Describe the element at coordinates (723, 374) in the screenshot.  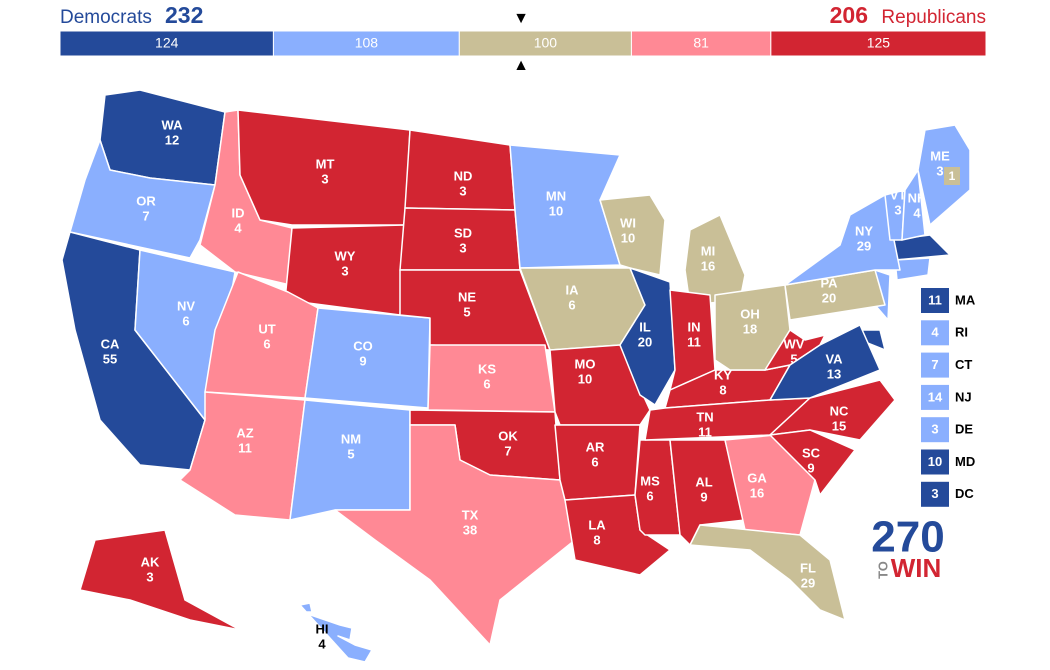
I see `state-abbr: KY` at that location.